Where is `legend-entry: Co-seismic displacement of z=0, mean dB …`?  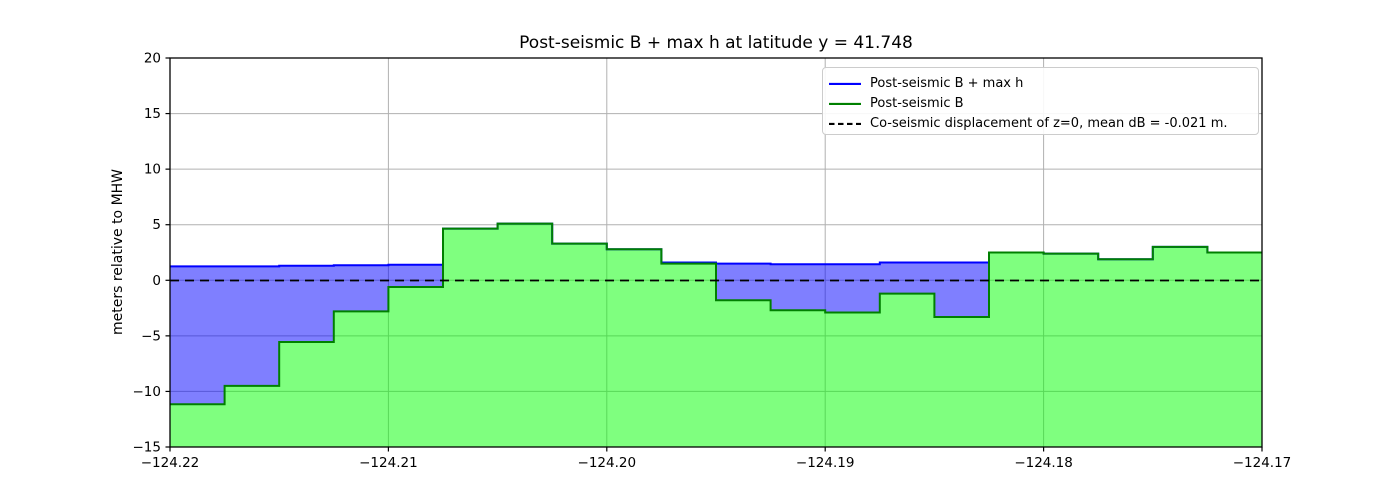 legend-entry: Co-seismic displacement of z=0, mean dB … is located at coordinates (1043, 123).